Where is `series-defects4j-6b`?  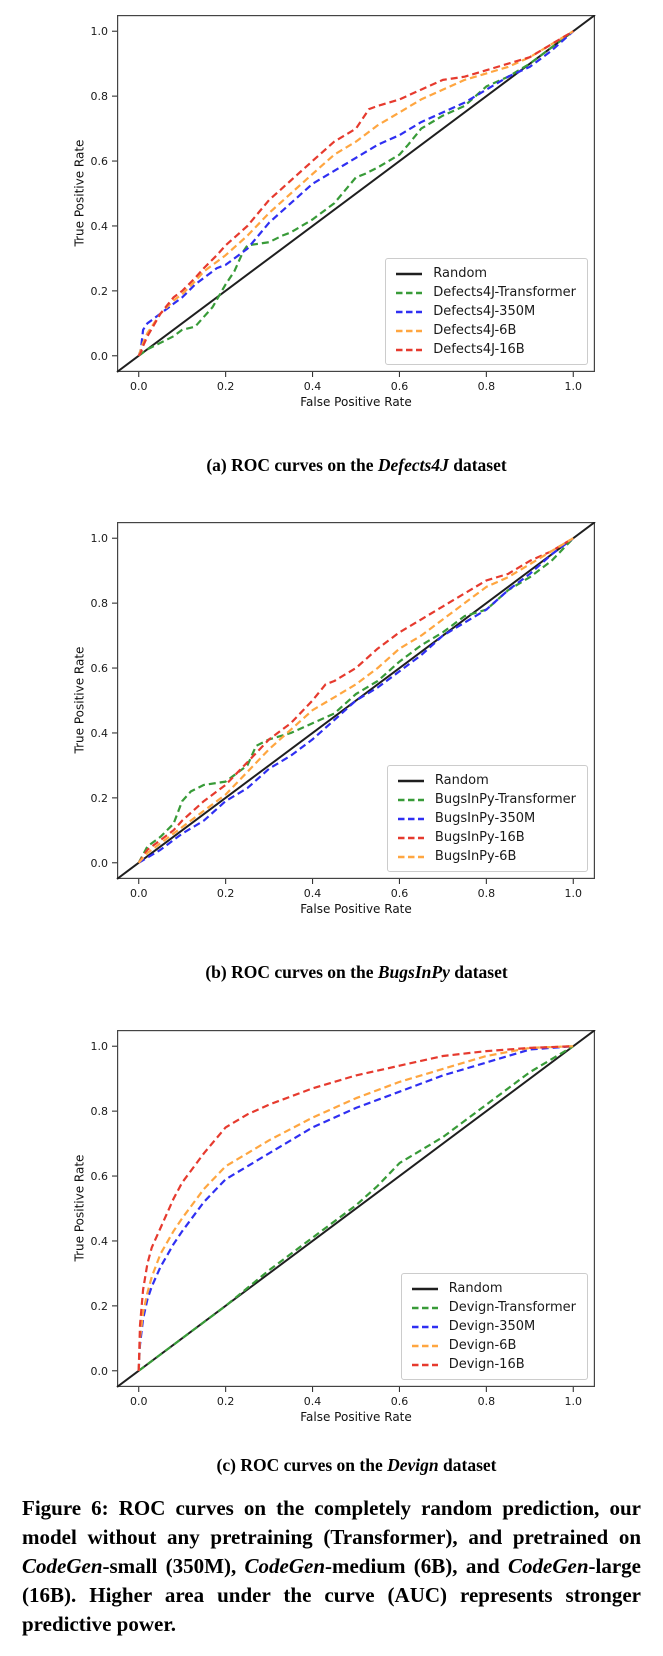 series-defects4j-6b is located at coordinates (355, 193).